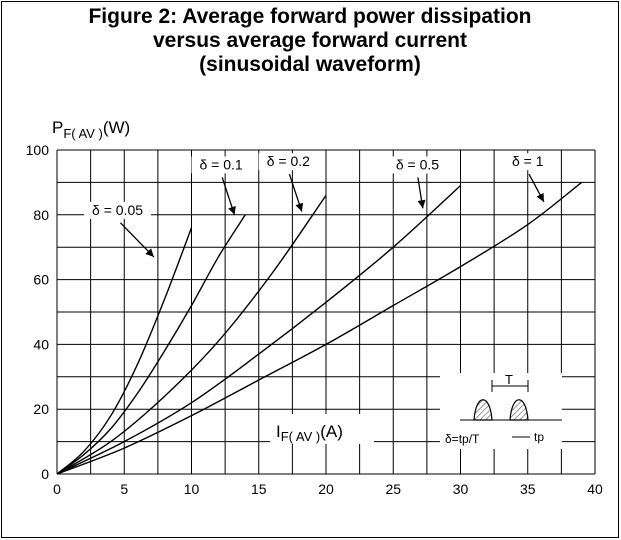 The height and width of the screenshot is (540, 621). I want to click on title-line-3: (sinusoidal waveform), so click(310, 64).